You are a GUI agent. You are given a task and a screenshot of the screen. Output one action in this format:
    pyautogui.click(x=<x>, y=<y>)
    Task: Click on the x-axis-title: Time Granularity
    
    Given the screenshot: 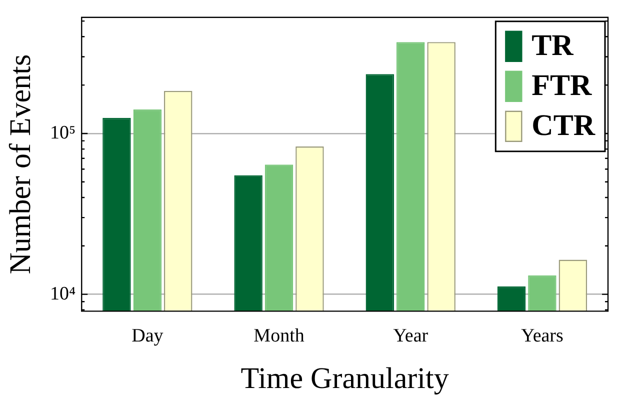 What is the action you would take?
    pyautogui.click(x=344, y=378)
    